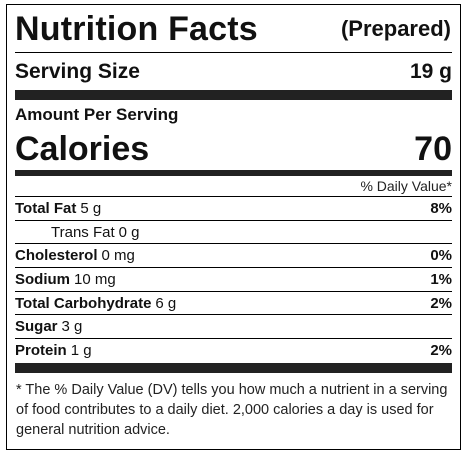  I want to click on title-row: Nutrition Facts (Prepared), so click(233, 25).